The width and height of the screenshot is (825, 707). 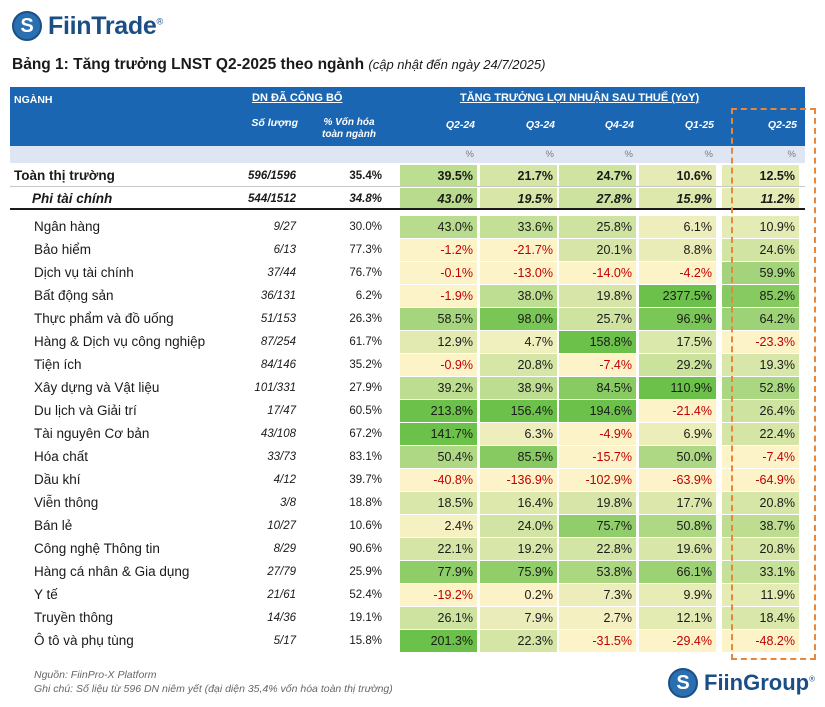 I want to click on row-cap-share: 35.2%, so click(x=365, y=365).